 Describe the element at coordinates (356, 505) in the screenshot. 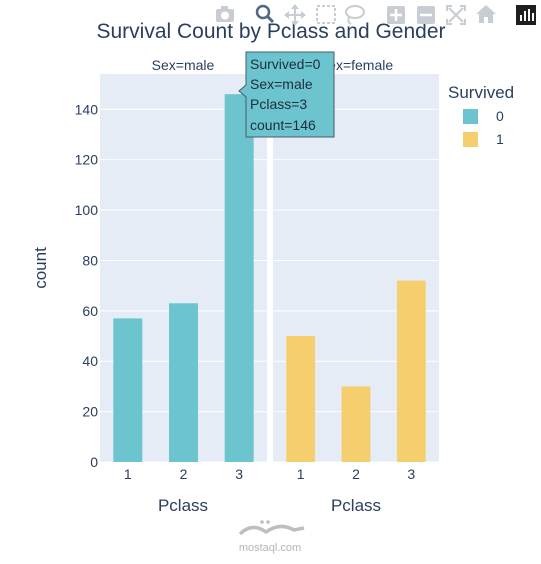

I see `x-axis-title-female: Pclass` at that location.